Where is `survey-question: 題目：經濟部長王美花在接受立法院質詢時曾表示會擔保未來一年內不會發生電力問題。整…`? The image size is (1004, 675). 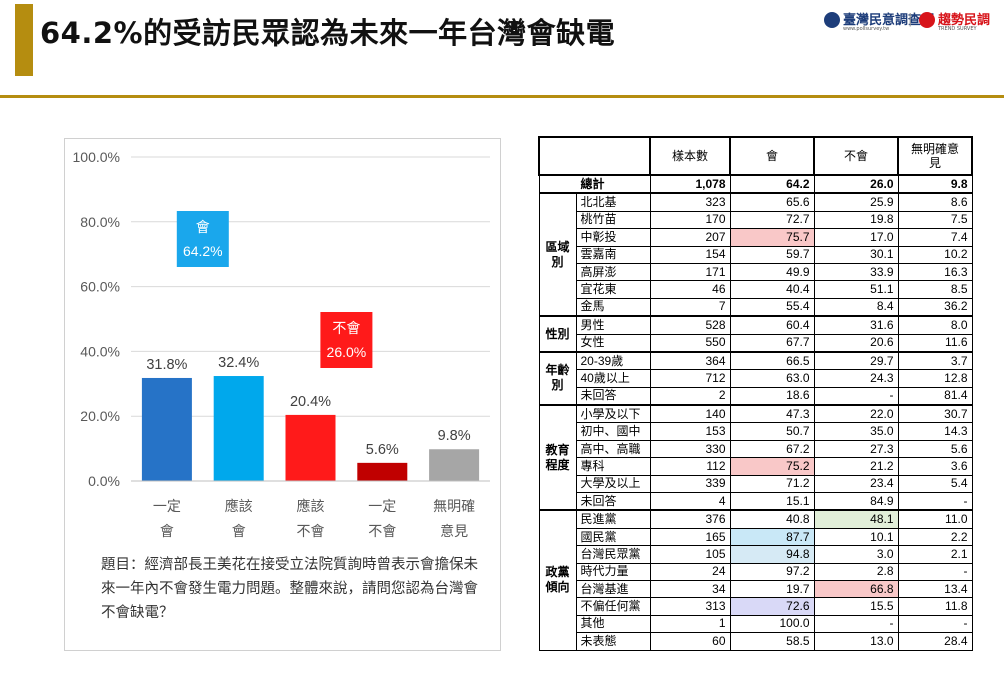 survey-question: 題目：經濟部長王美花在接受立法院質詢時曾表示會擔保未來一年內不會發生電力問題。整… is located at coordinates (289, 589).